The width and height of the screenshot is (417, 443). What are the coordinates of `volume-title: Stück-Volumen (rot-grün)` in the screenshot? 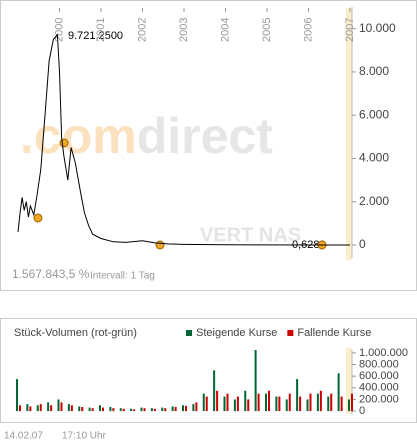 It's located at (75, 333).